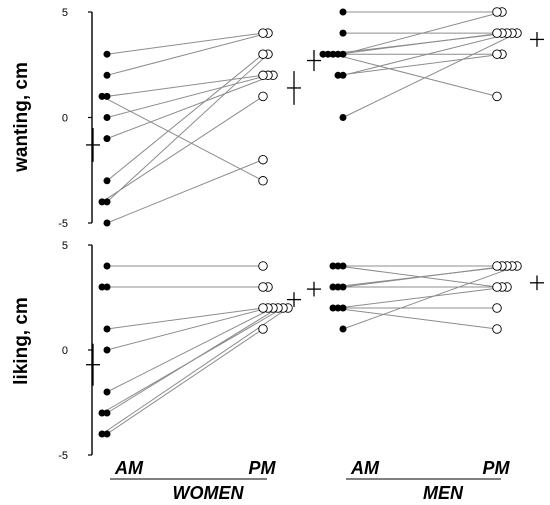 Image resolution: width=550 pixels, height=505 pixels. I want to click on group-label: MEN, so click(443, 493).